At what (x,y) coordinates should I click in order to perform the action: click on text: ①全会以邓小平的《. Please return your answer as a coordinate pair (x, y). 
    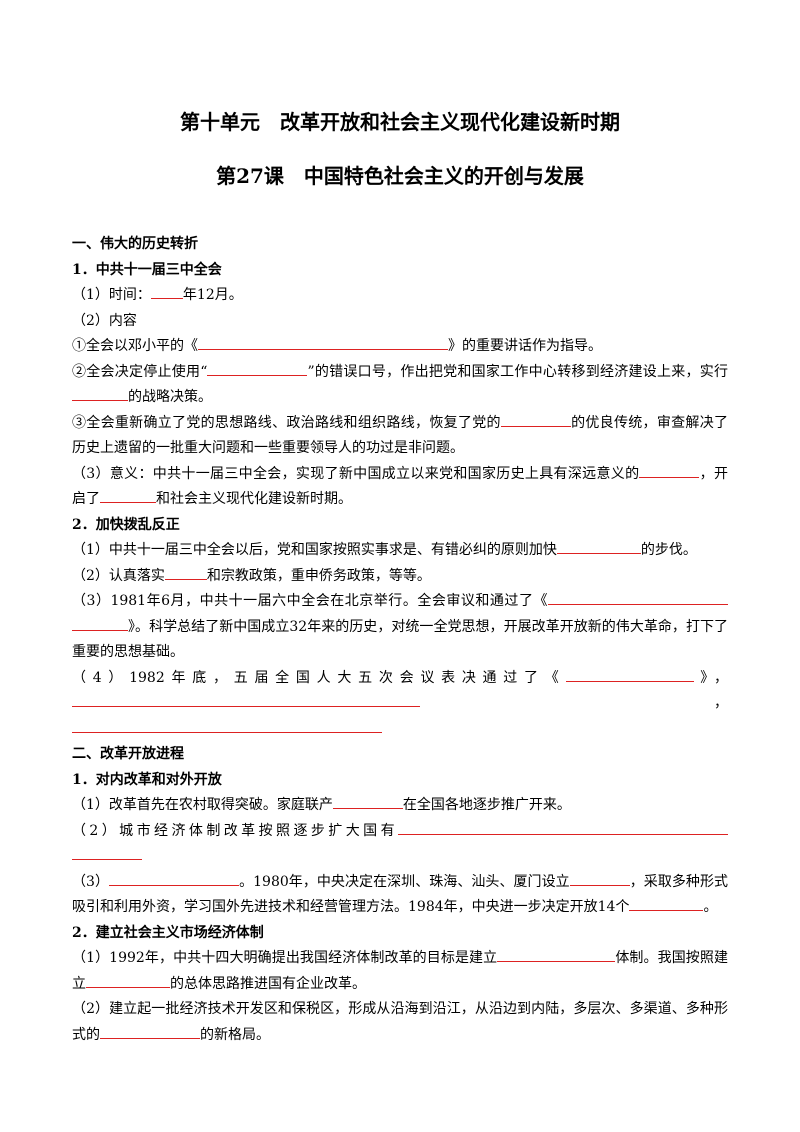
    Looking at the image, I should click on (135, 346).